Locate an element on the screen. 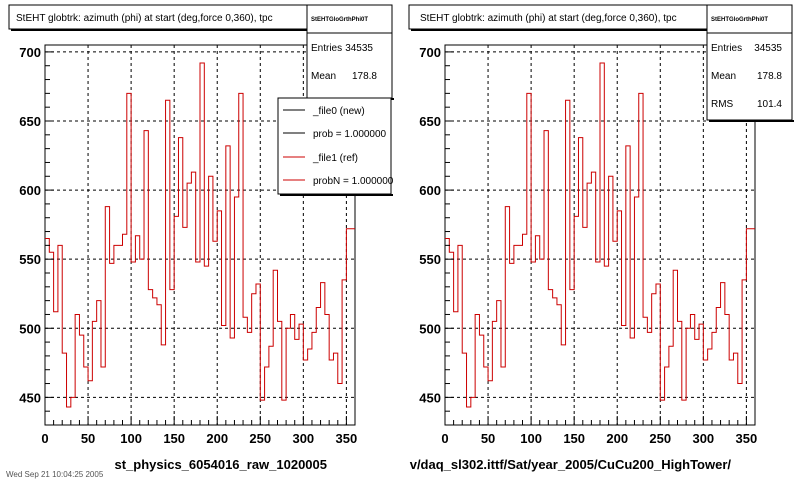 The width and height of the screenshot is (800, 480). x-axis-title: st_physics_6054016_raw_1020005 is located at coordinates (220, 464).